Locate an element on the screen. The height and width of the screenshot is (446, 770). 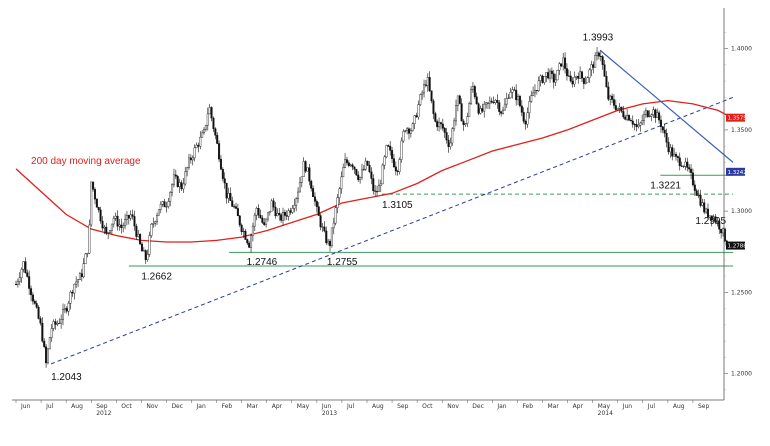
y-tick-label-1: 1.2500 is located at coordinates (741, 292).